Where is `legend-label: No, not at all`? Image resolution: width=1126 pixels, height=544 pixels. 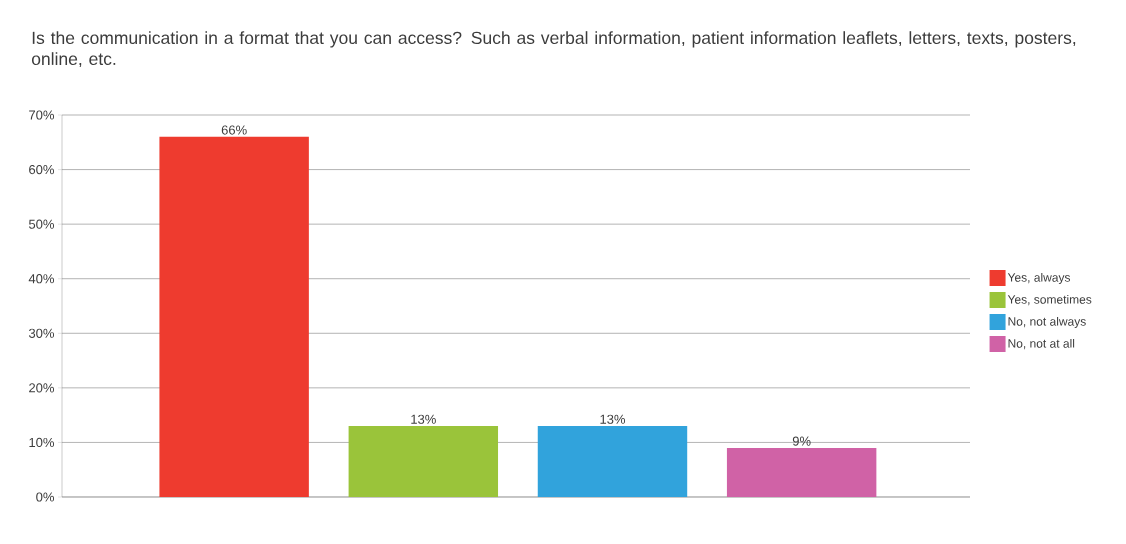
legend-label: No, not at all is located at coordinates (1041, 344).